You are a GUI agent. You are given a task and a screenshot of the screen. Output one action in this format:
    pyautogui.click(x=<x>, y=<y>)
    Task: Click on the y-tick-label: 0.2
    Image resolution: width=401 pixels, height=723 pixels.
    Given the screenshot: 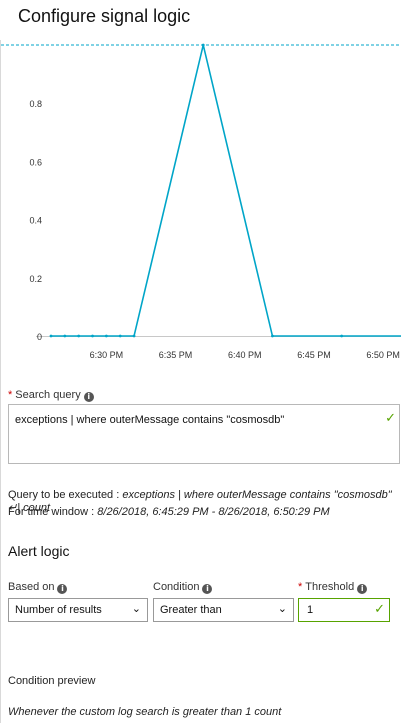 What is the action you would take?
    pyautogui.click(x=35, y=279)
    